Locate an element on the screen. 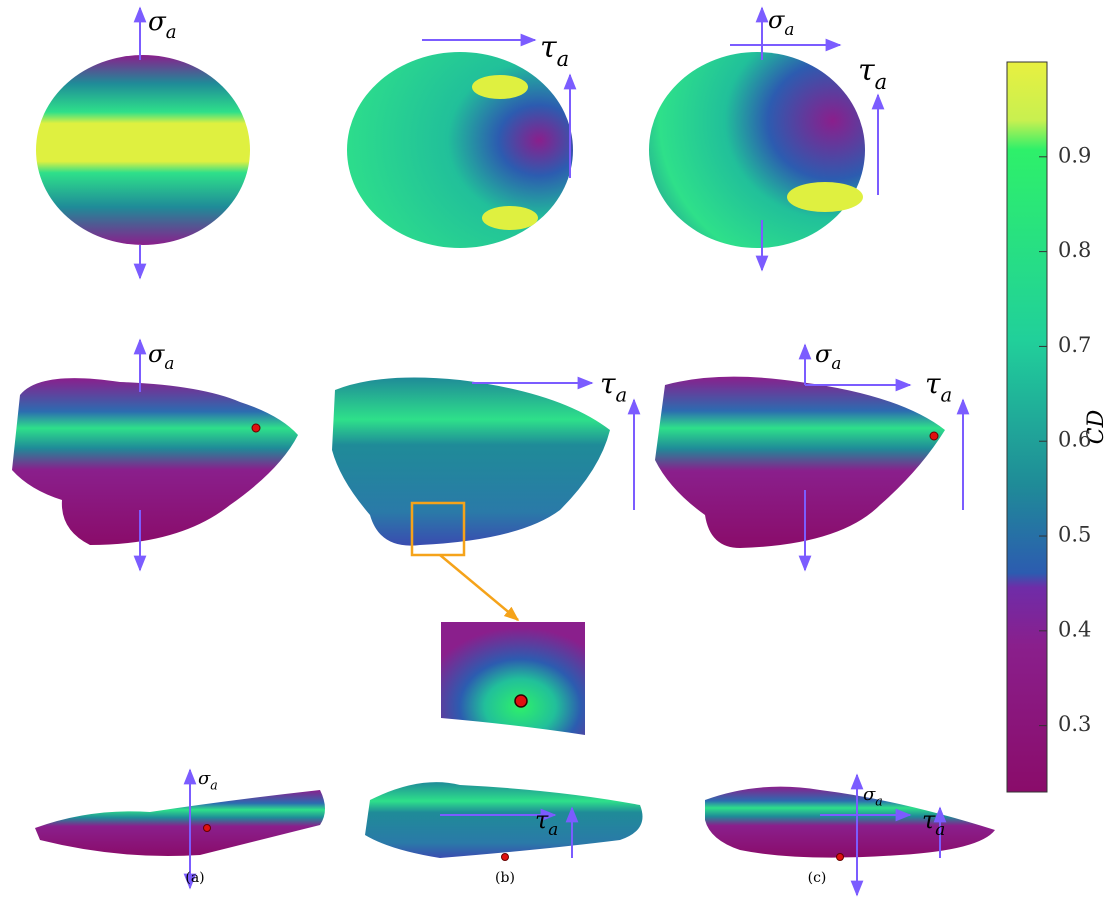  specimen-b is located at coordinates (471, 461).